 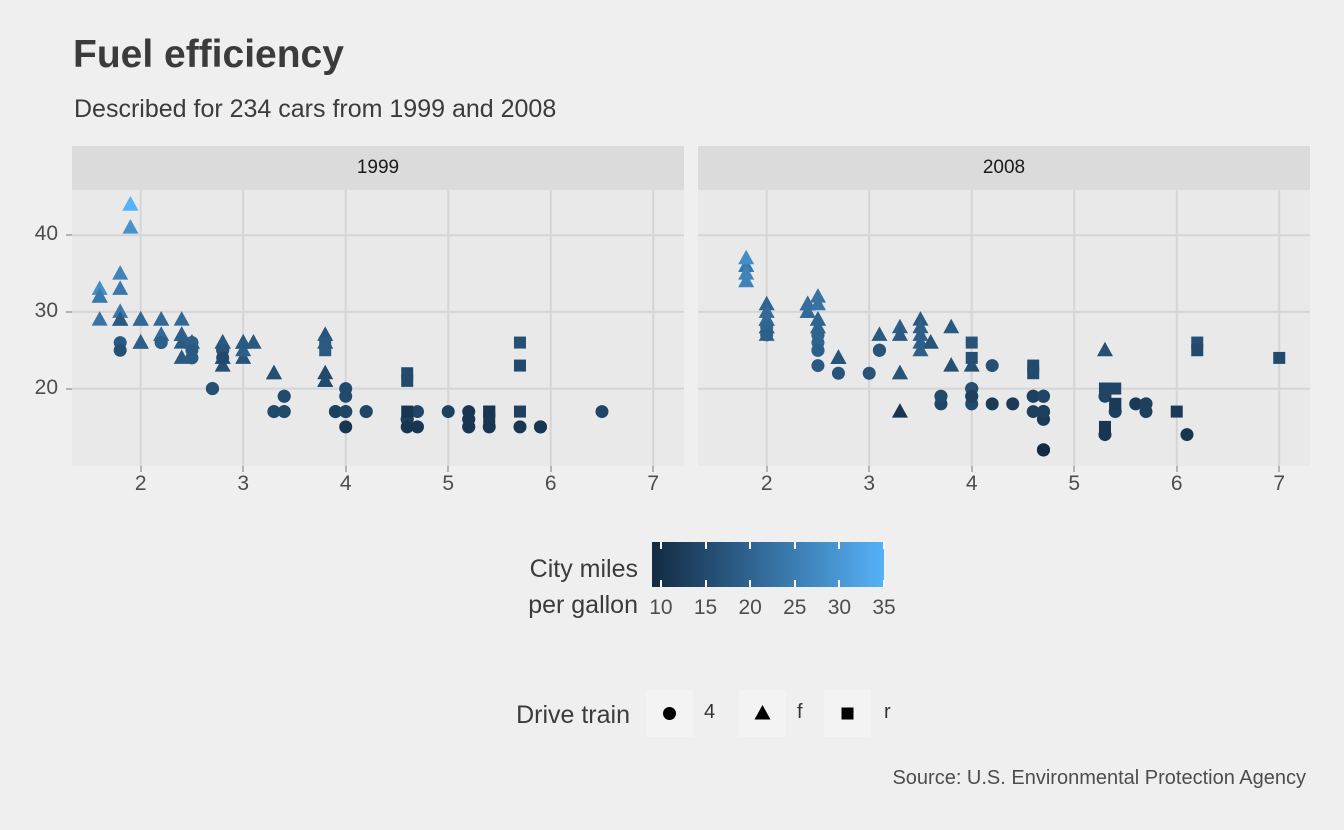 I want to click on x-tick-label: 6, so click(x=1176, y=483).